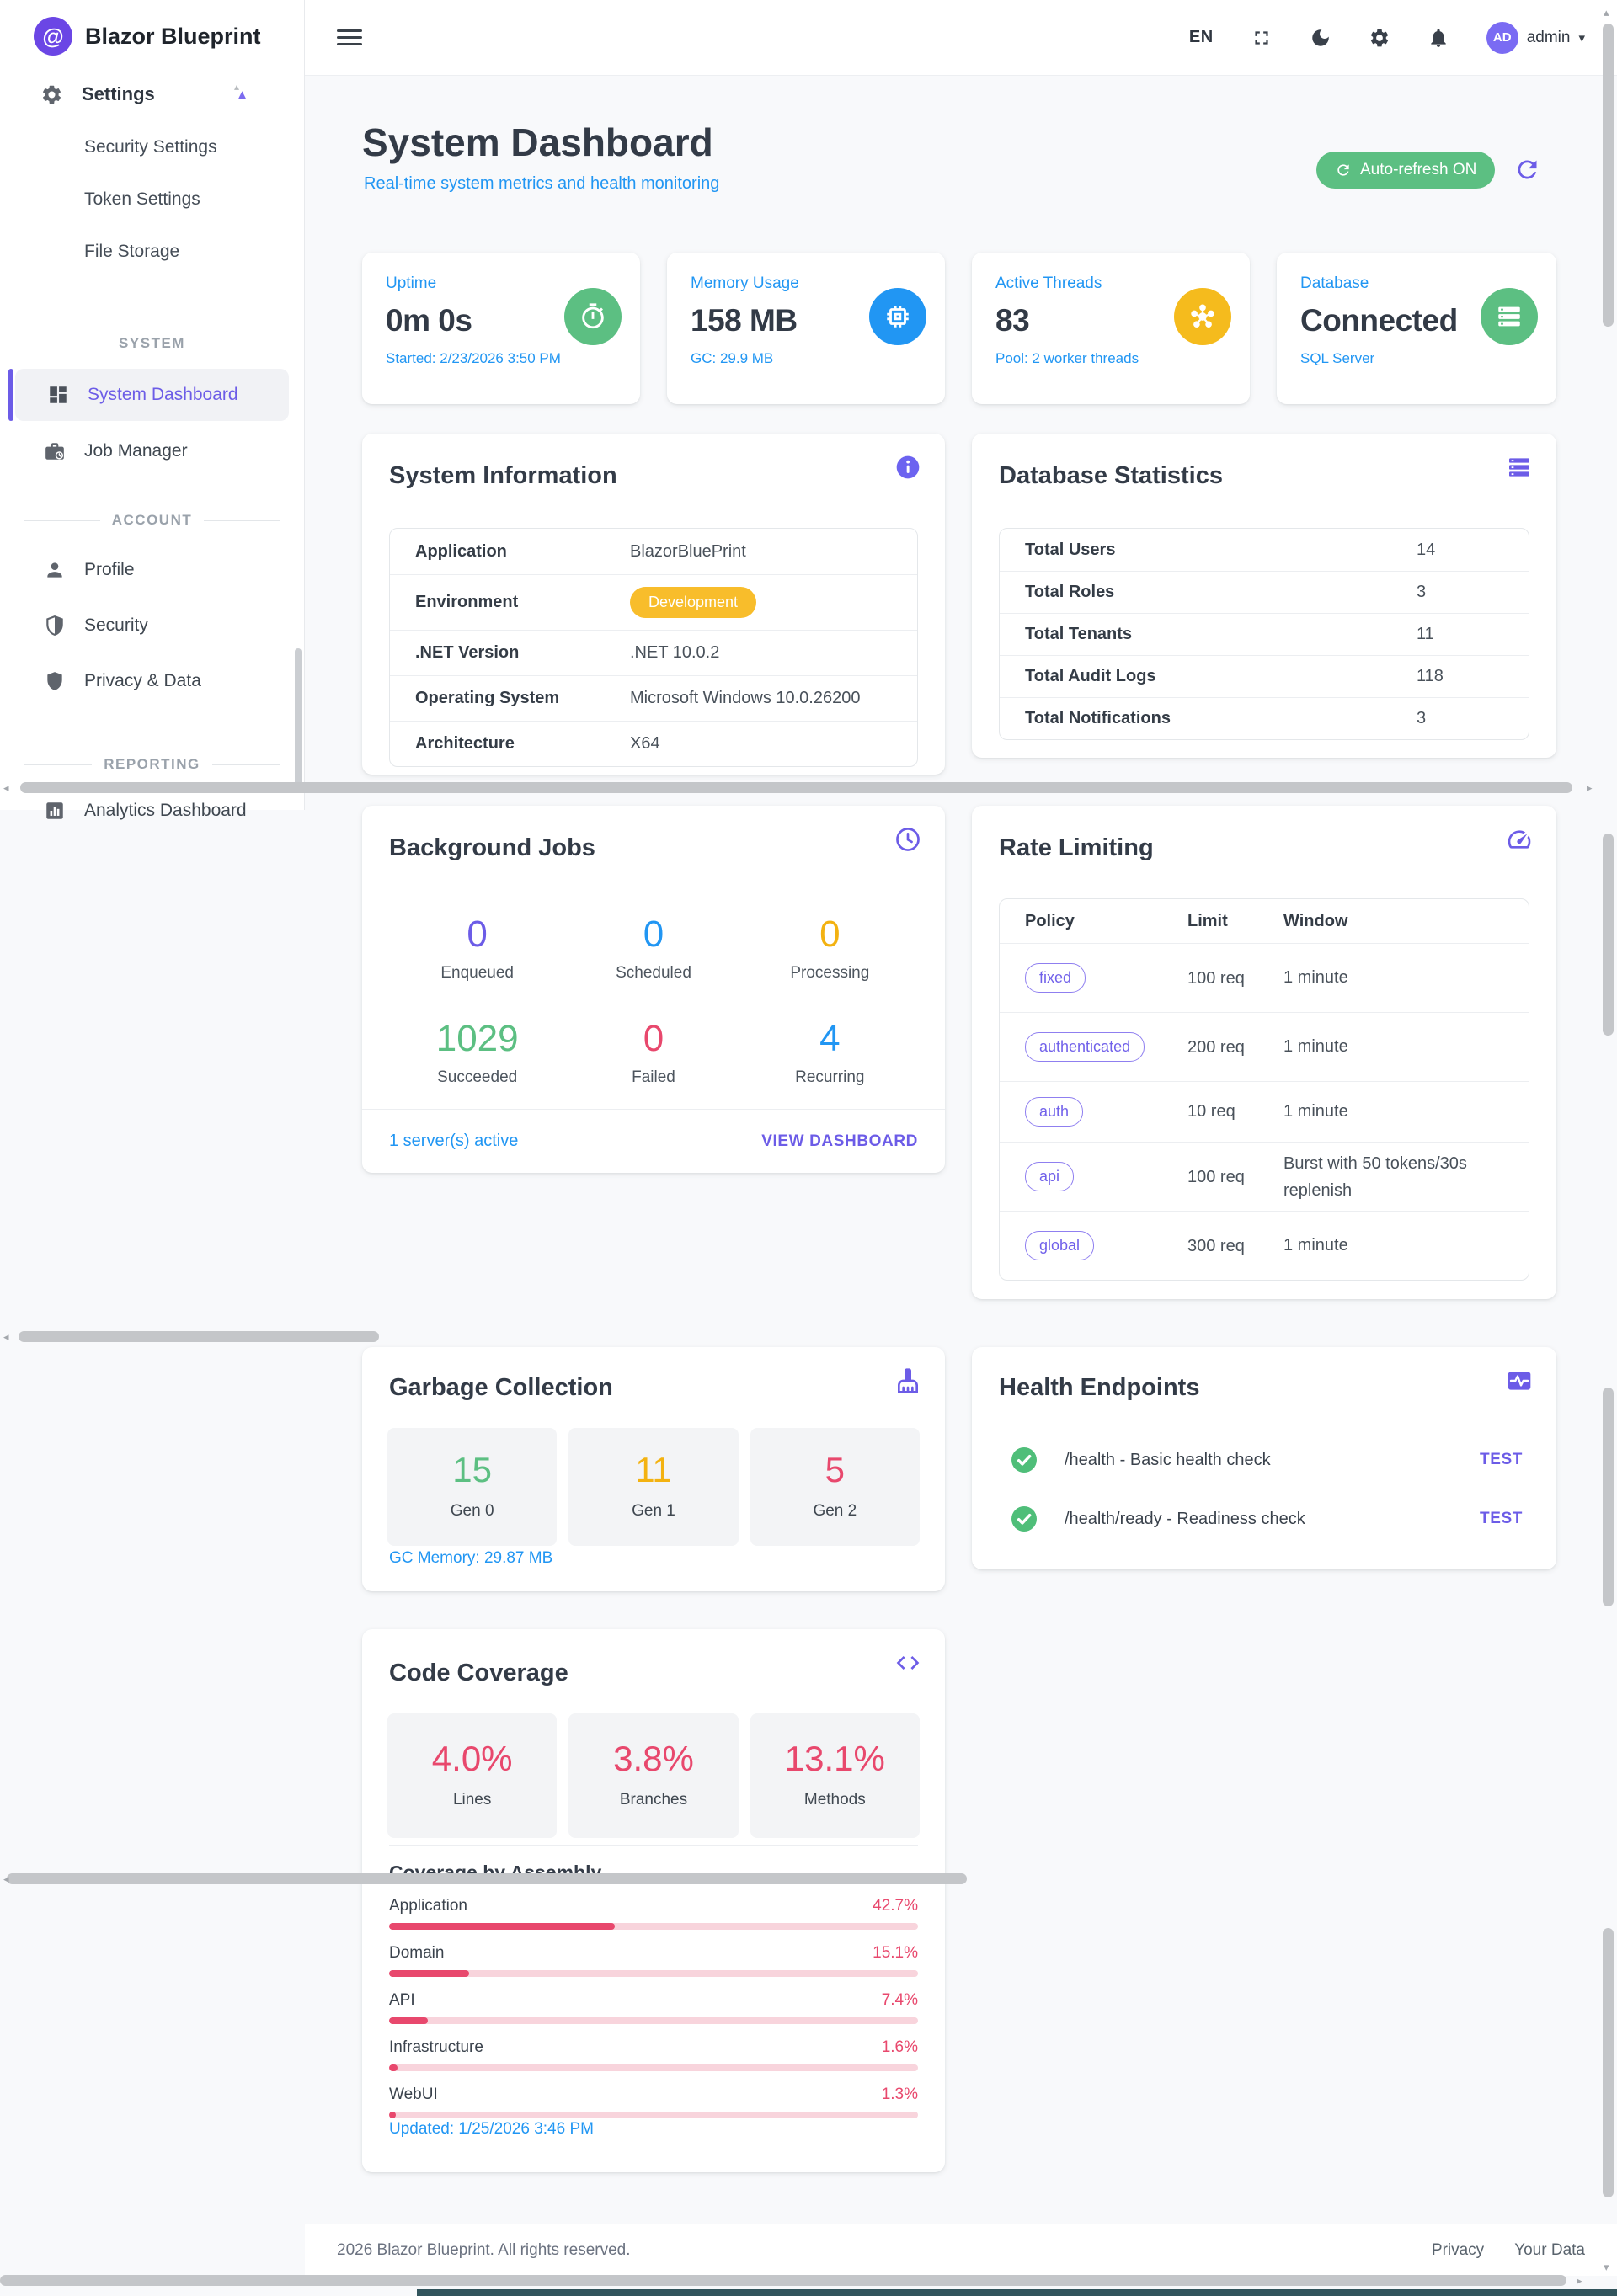  Describe the element at coordinates (830, 948) in the screenshot. I see `job-stat-processing: 0 Processing` at that location.